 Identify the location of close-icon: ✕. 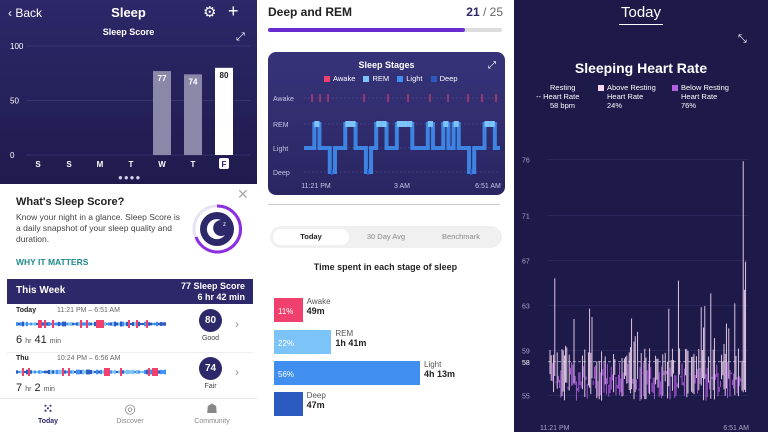
(243, 194).